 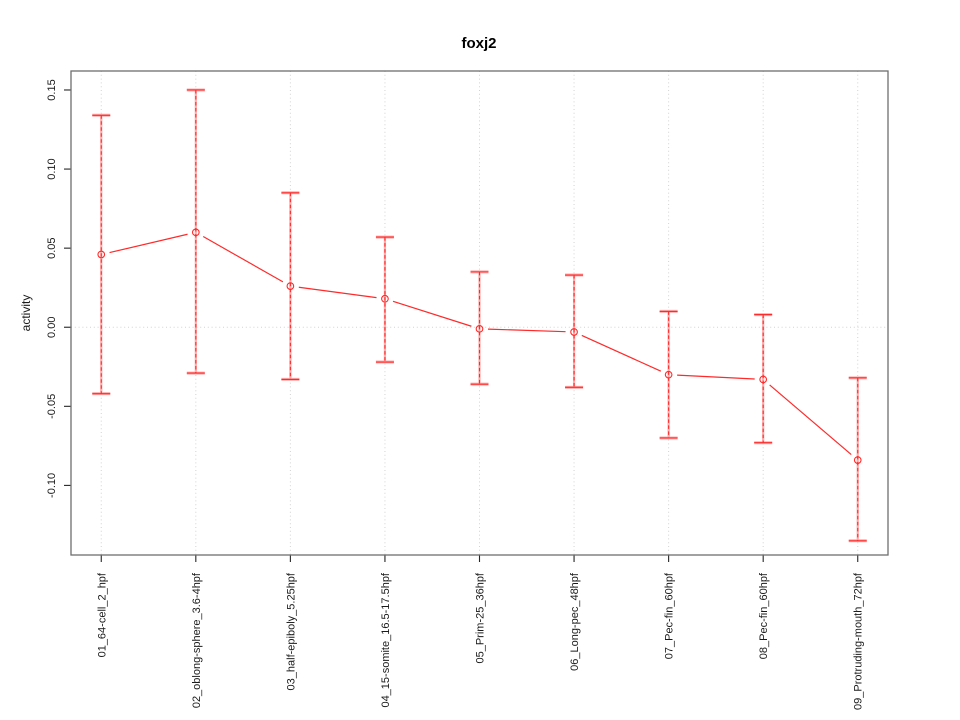 What do you see at coordinates (386, 639) in the screenshot?
I see `x-tick-label: 04_15-somite_16.5-17.5hpf` at bounding box center [386, 639].